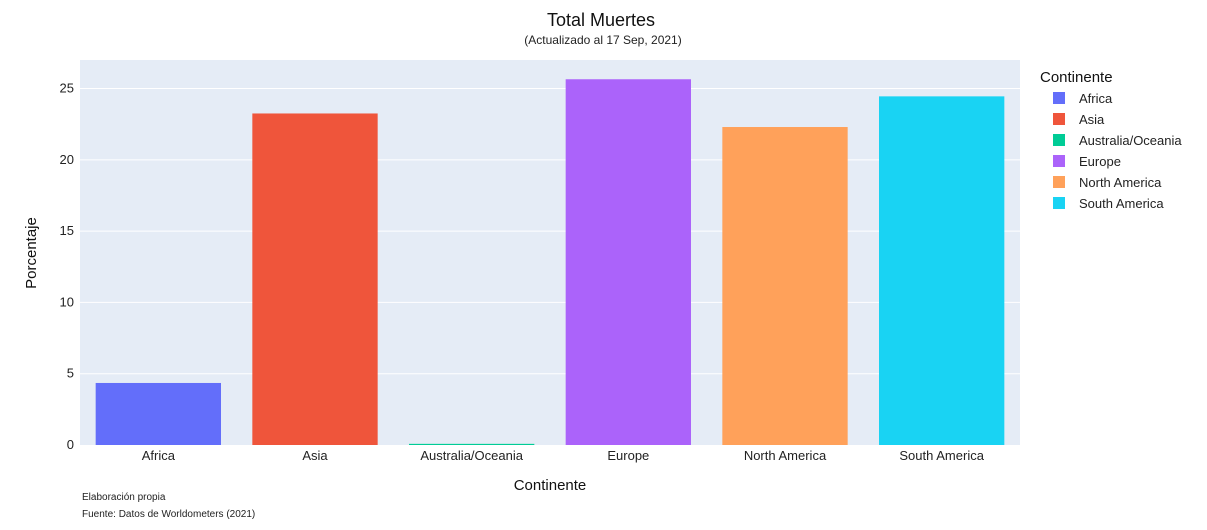  Describe the element at coordinates (785, 455) in the screenshot. I see `x-tick-label: North America` at that location.